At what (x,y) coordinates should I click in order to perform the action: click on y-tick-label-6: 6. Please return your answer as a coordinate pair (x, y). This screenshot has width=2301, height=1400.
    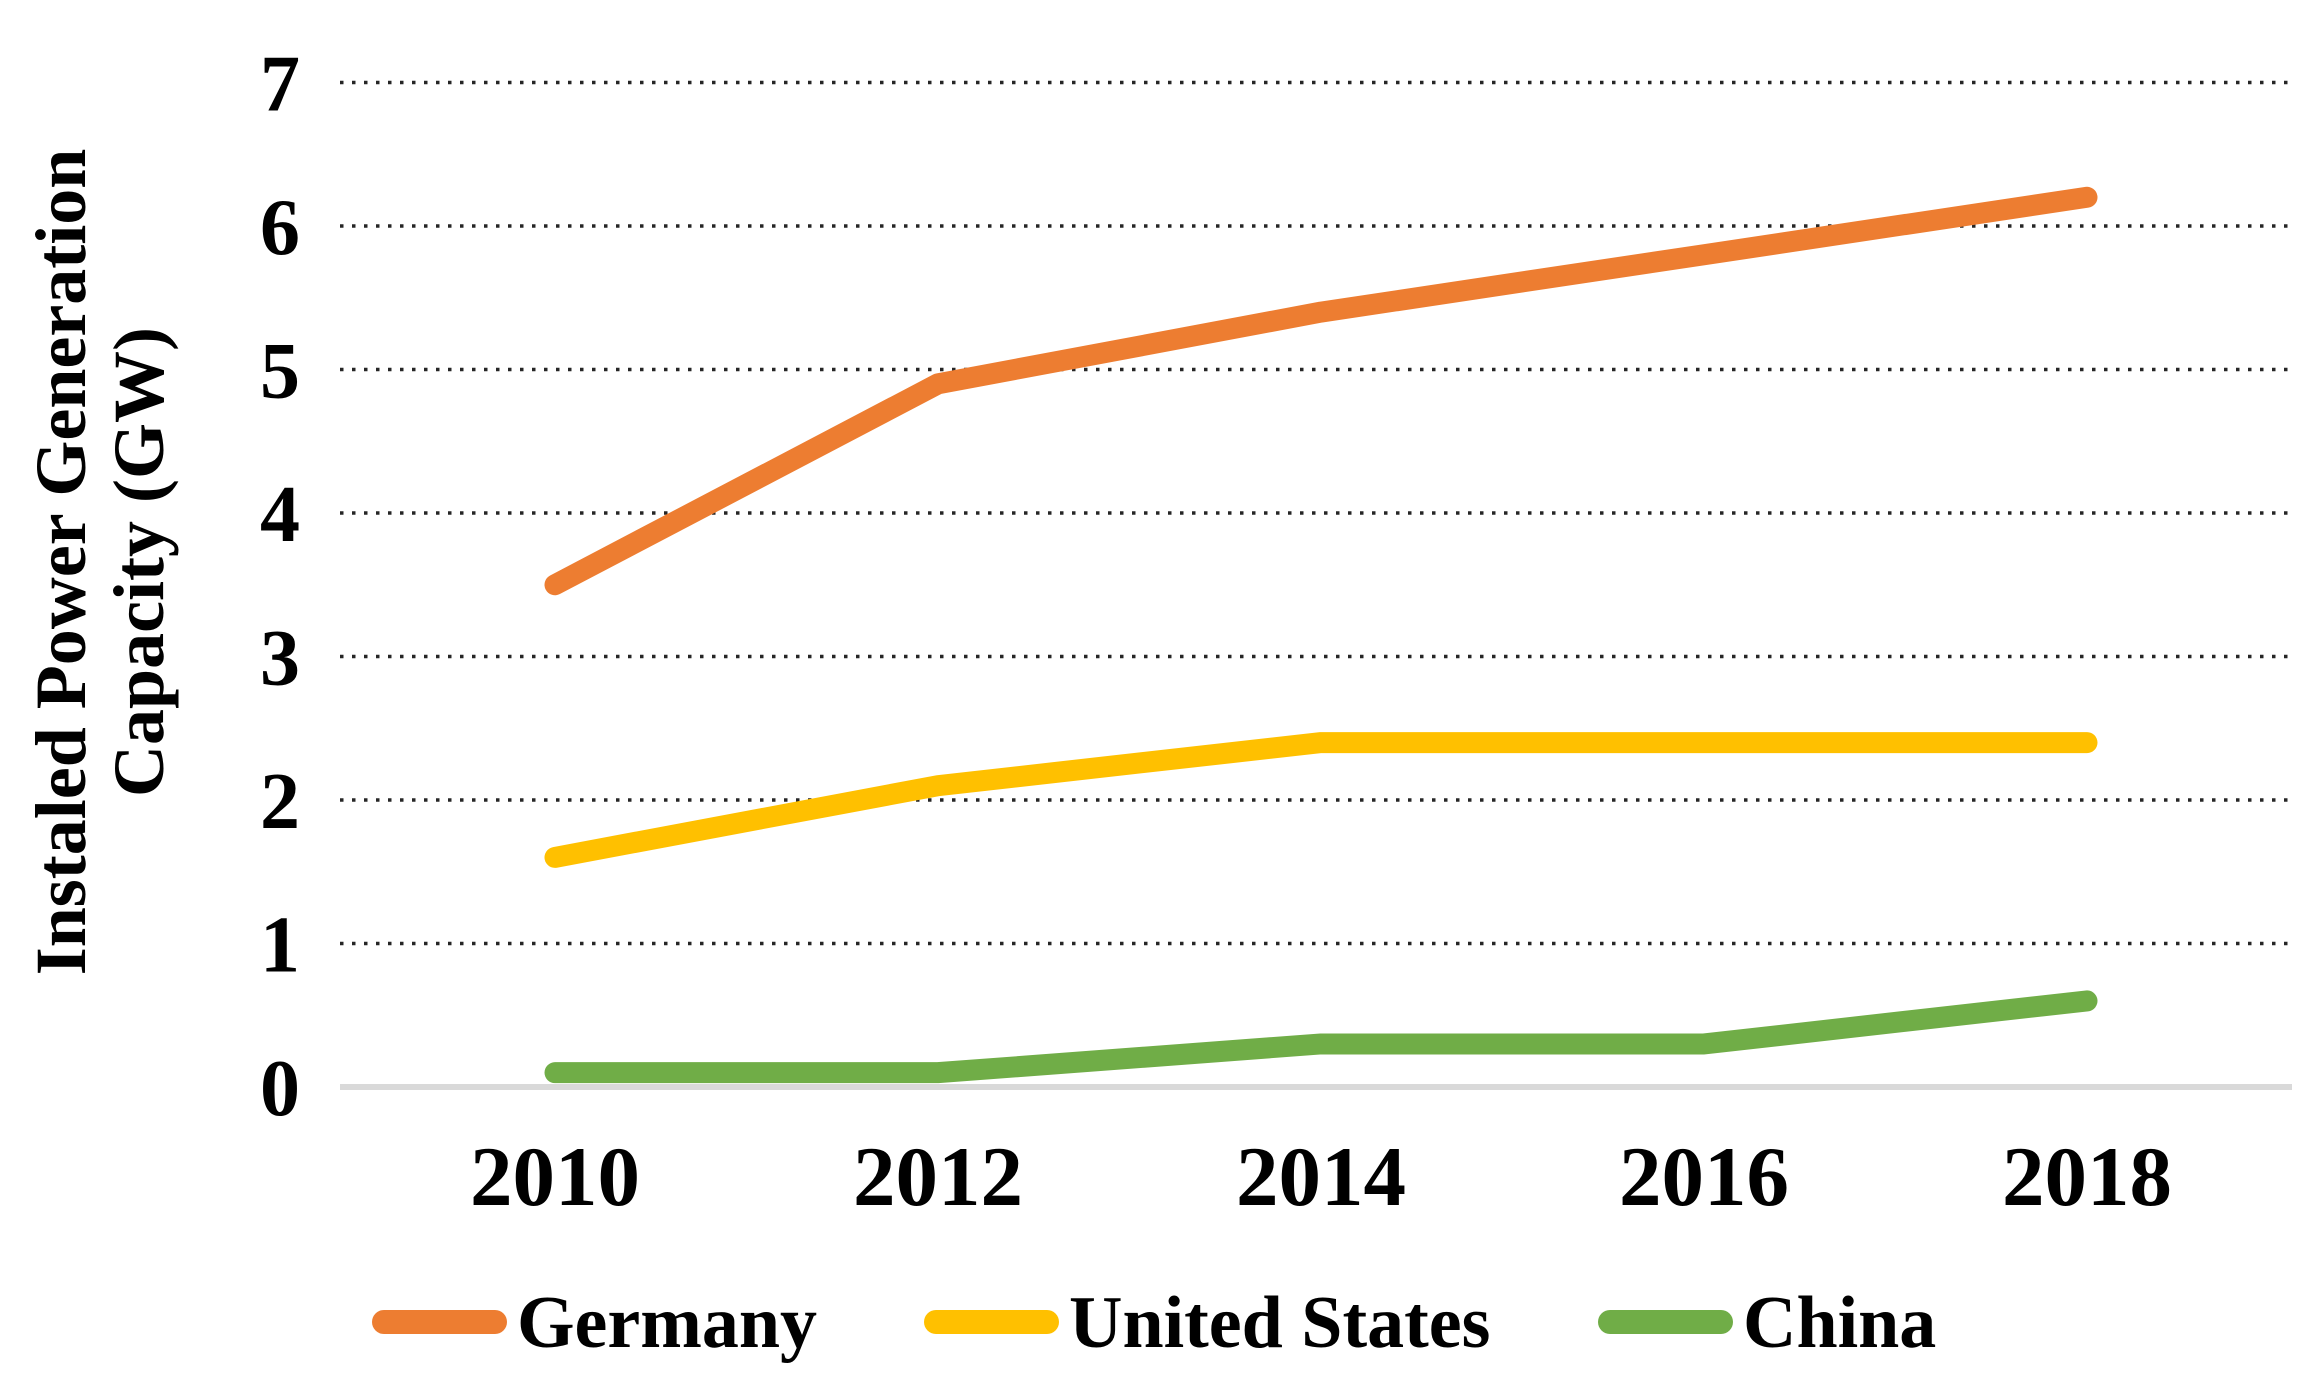
    Looking at the image, I should click on (280, 228).